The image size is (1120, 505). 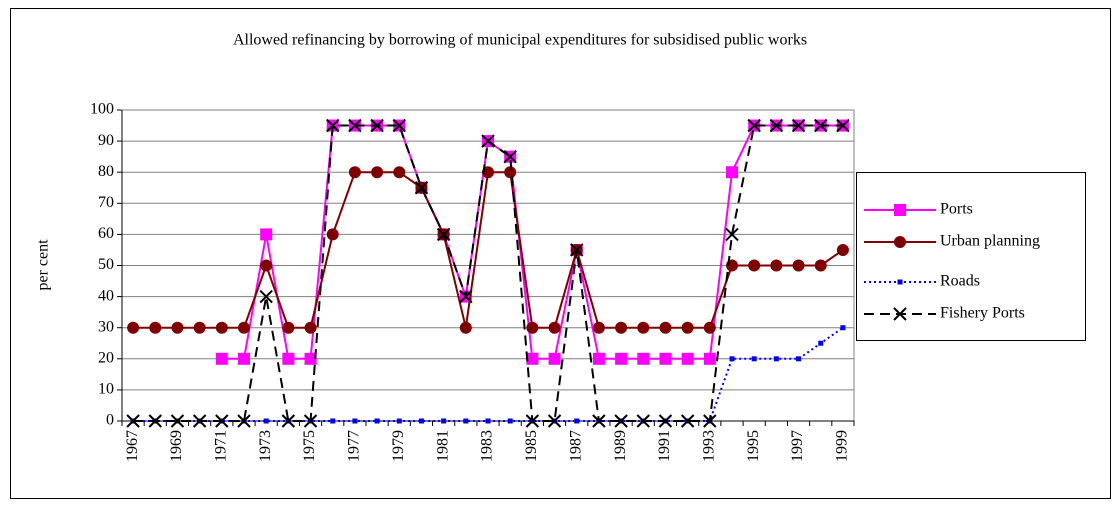 What do you see at coordinates (132, 446) in the screenshot?
I see `x-tick-label: 1967` at bounding box center [132, 446].